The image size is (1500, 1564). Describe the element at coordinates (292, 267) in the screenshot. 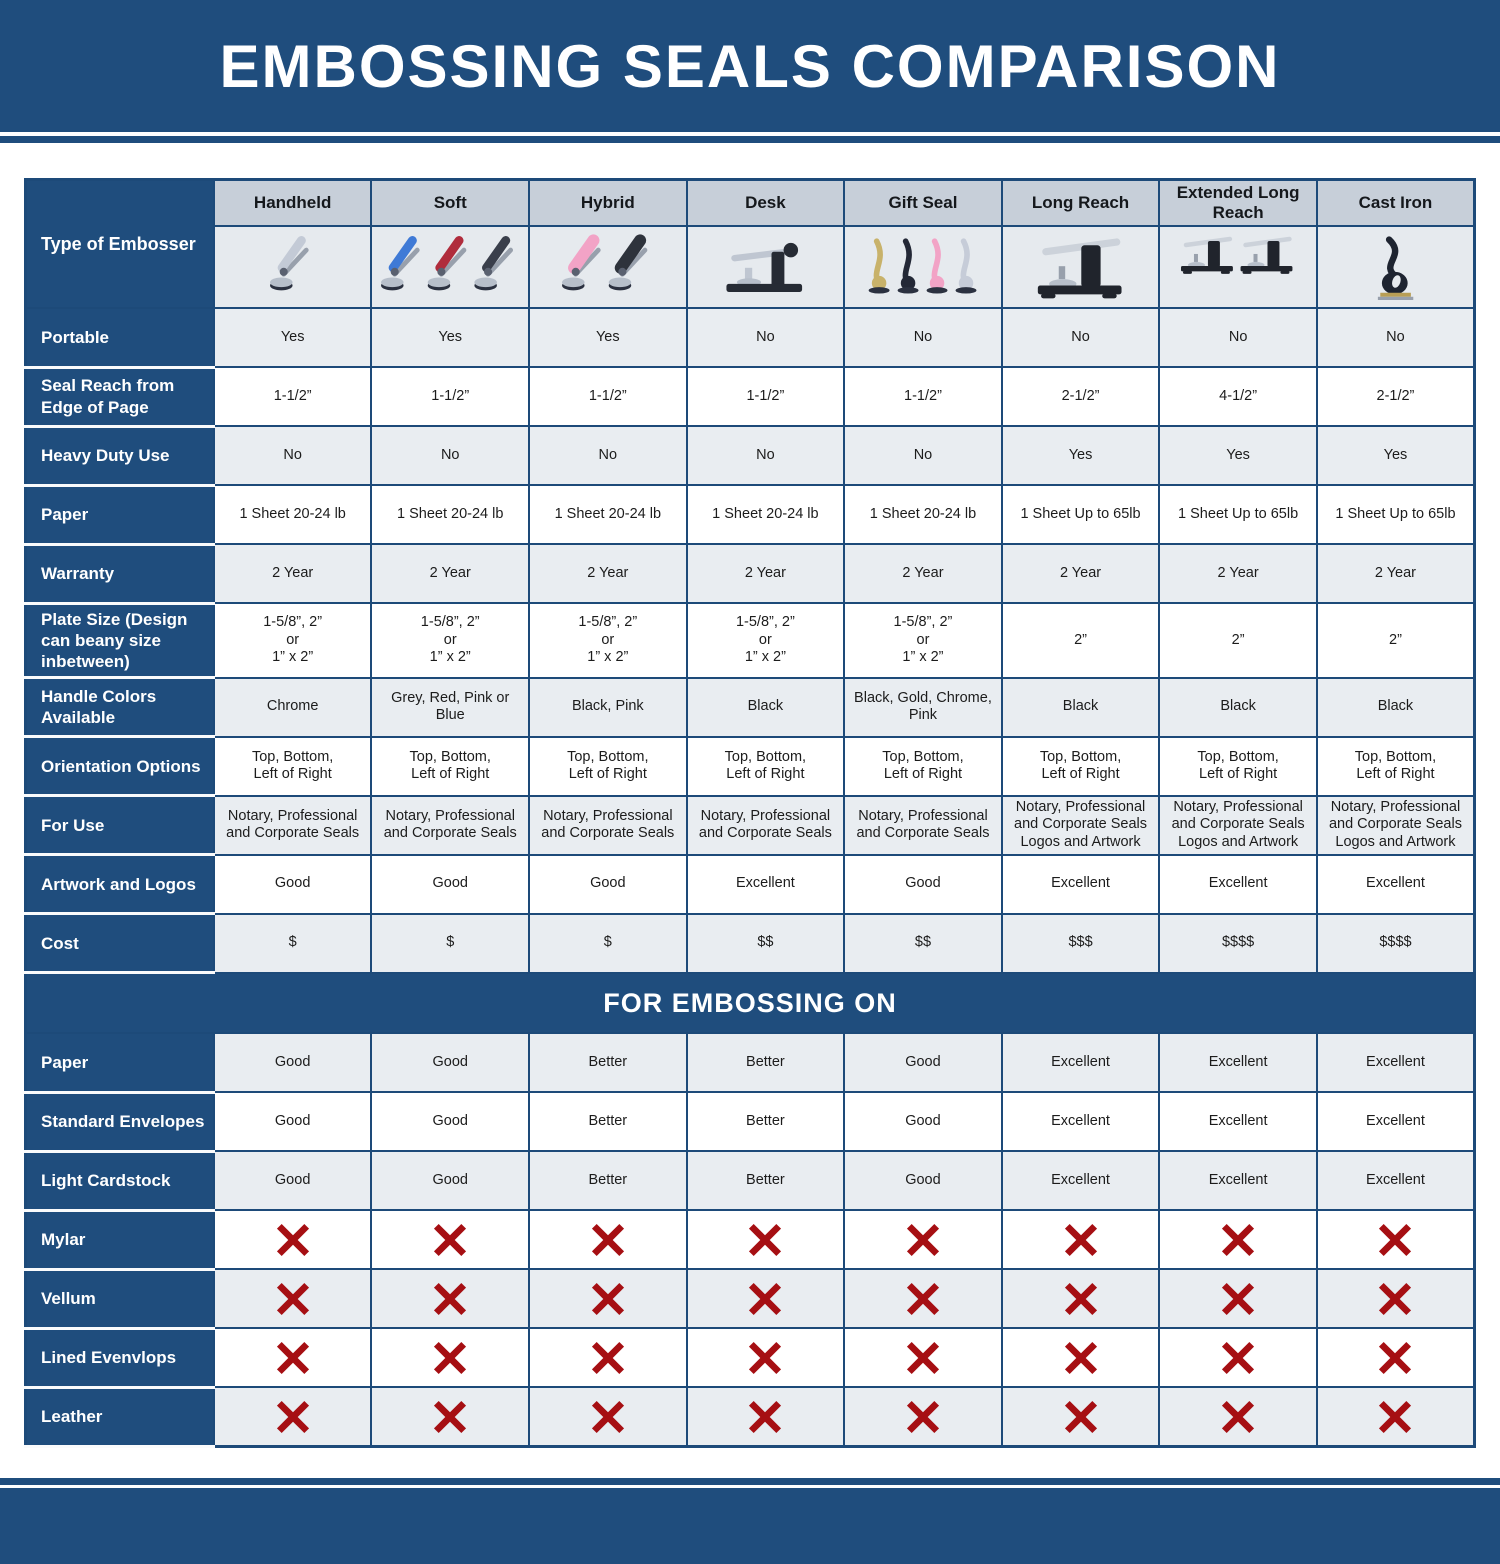

I see `handheld-embosser-image` at that location.